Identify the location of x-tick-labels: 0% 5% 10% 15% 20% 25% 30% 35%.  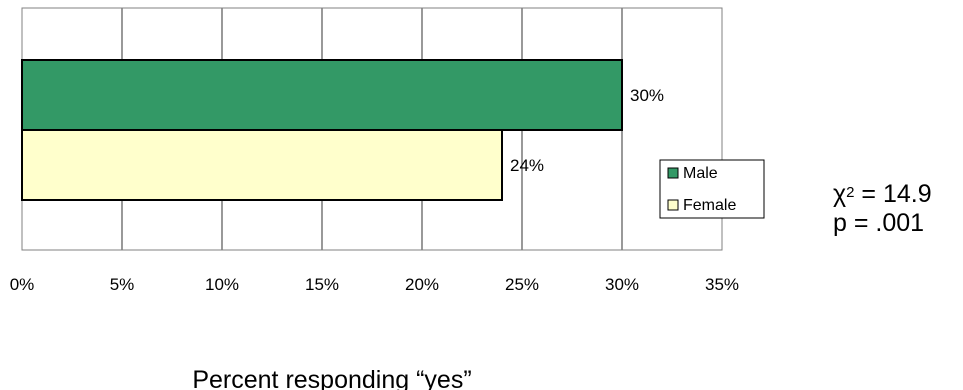
(374, 284).